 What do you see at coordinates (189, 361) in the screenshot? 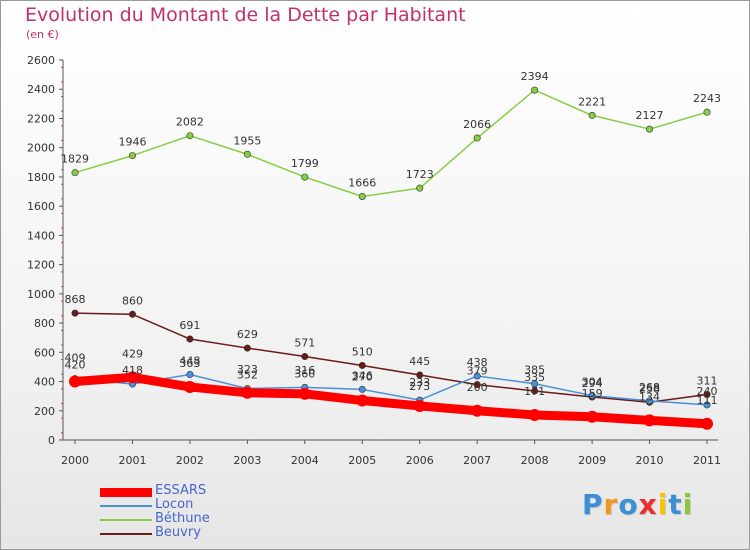
I see `data-label-locon: 448` at bounding box center [189, 361].